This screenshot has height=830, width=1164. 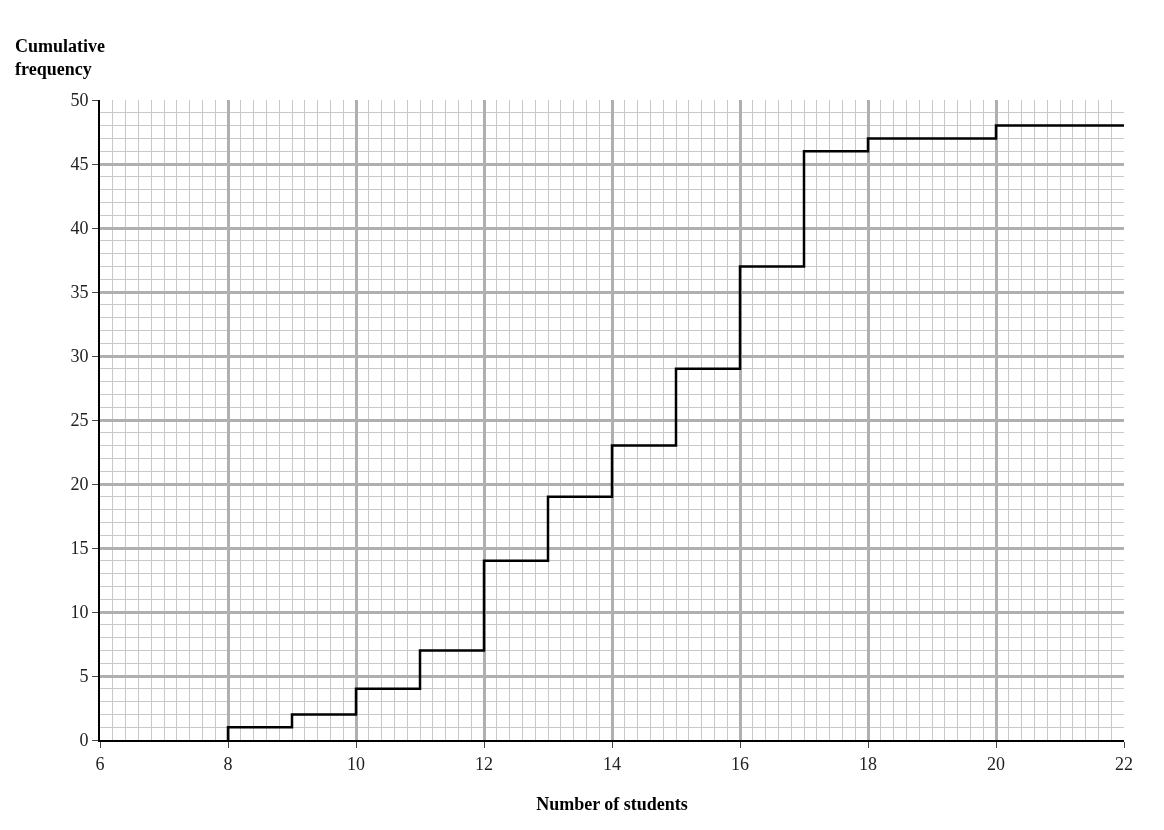 What do you see at coordinates (1124, 763) in the screenshot?
I see `x-tick-label: 22` at bounding box center [1124, 763].